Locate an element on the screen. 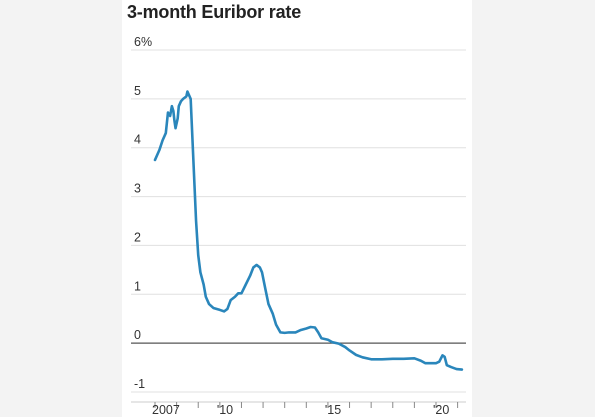  x-tick-label: '15 is located at coordinates (333, 410).